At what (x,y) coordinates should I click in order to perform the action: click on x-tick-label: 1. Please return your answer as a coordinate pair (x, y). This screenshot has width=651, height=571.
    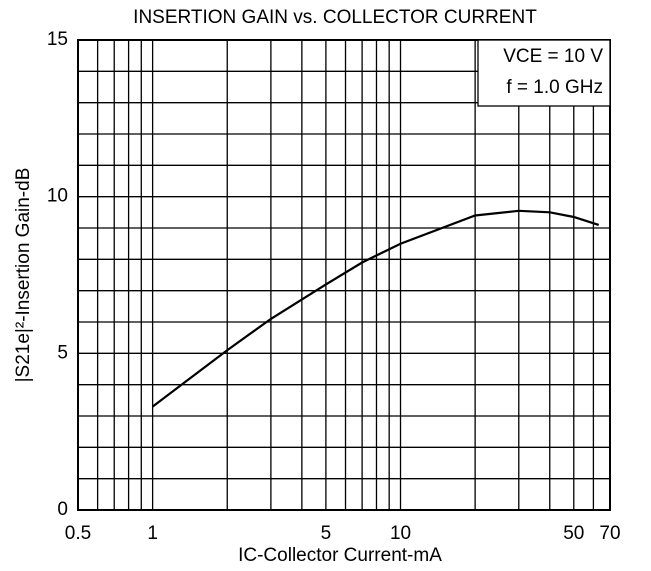
    Looking at the image, I should click on (152, 533).